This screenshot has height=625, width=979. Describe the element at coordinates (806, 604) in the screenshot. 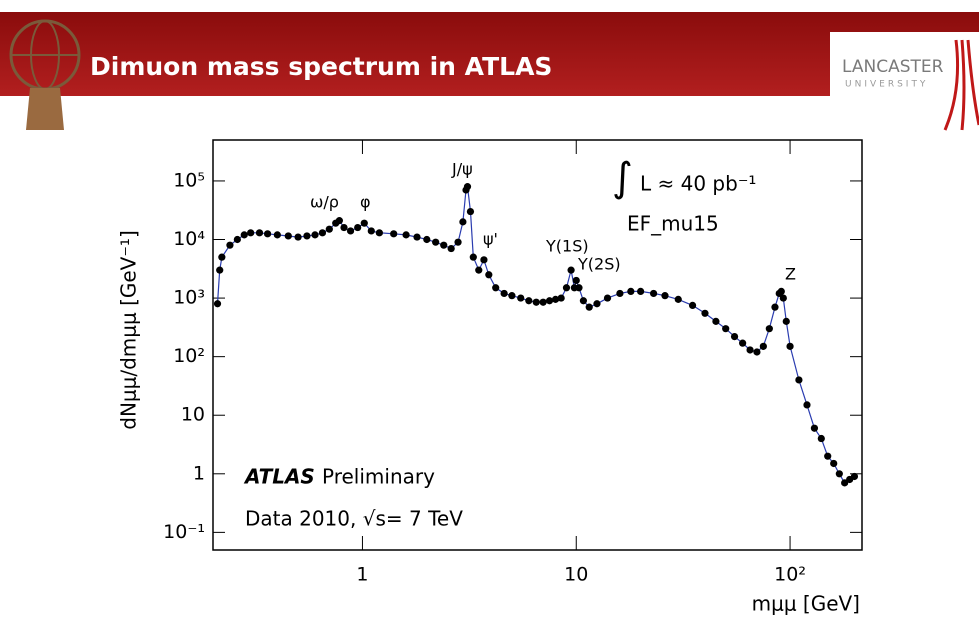

I see `x-axis-label: mμμ [GeV]` at that location.